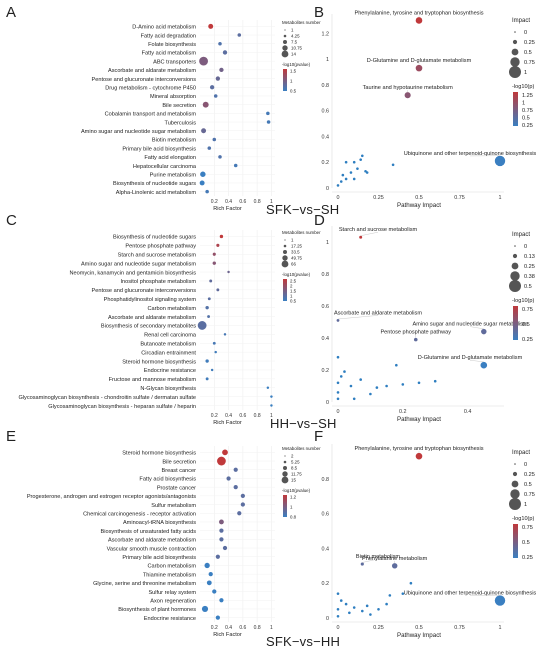 This screenshot has height=651, width=550. Describe the element at coordinates (11, 436) in the screenshot. I see `panel-label-e: E` at that location.